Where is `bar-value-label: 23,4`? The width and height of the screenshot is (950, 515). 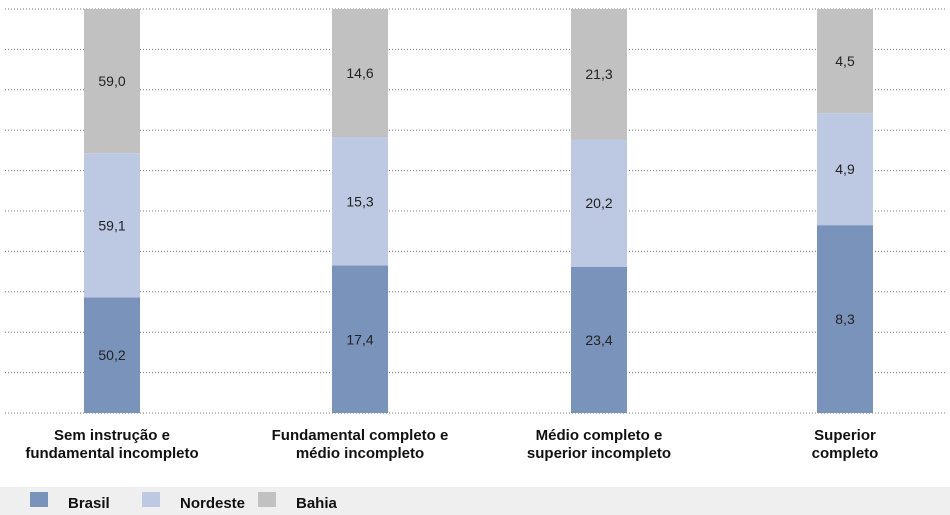
bar-value-label: 23,4 is located at coordinates (598, 340).